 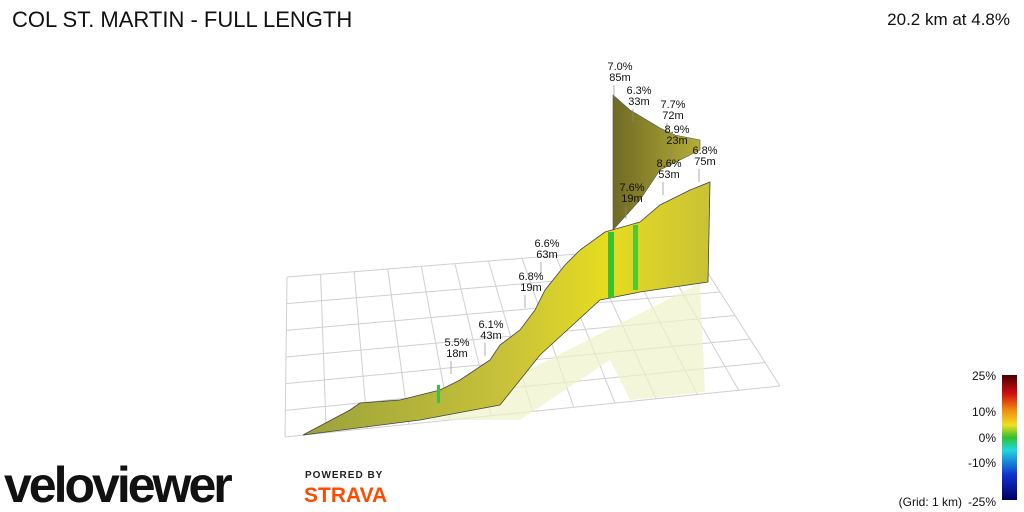 What do you see at coordinates (619, 67) in the screenshot?
I see `annotation-grade: 7.0%` at bounding box center [619, 67].